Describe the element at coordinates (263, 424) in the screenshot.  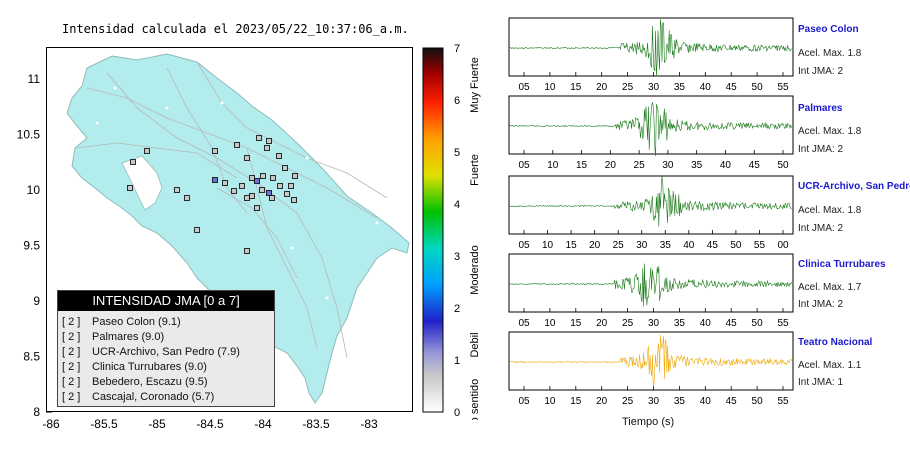
I see `x-tick-label: -84` at that location.